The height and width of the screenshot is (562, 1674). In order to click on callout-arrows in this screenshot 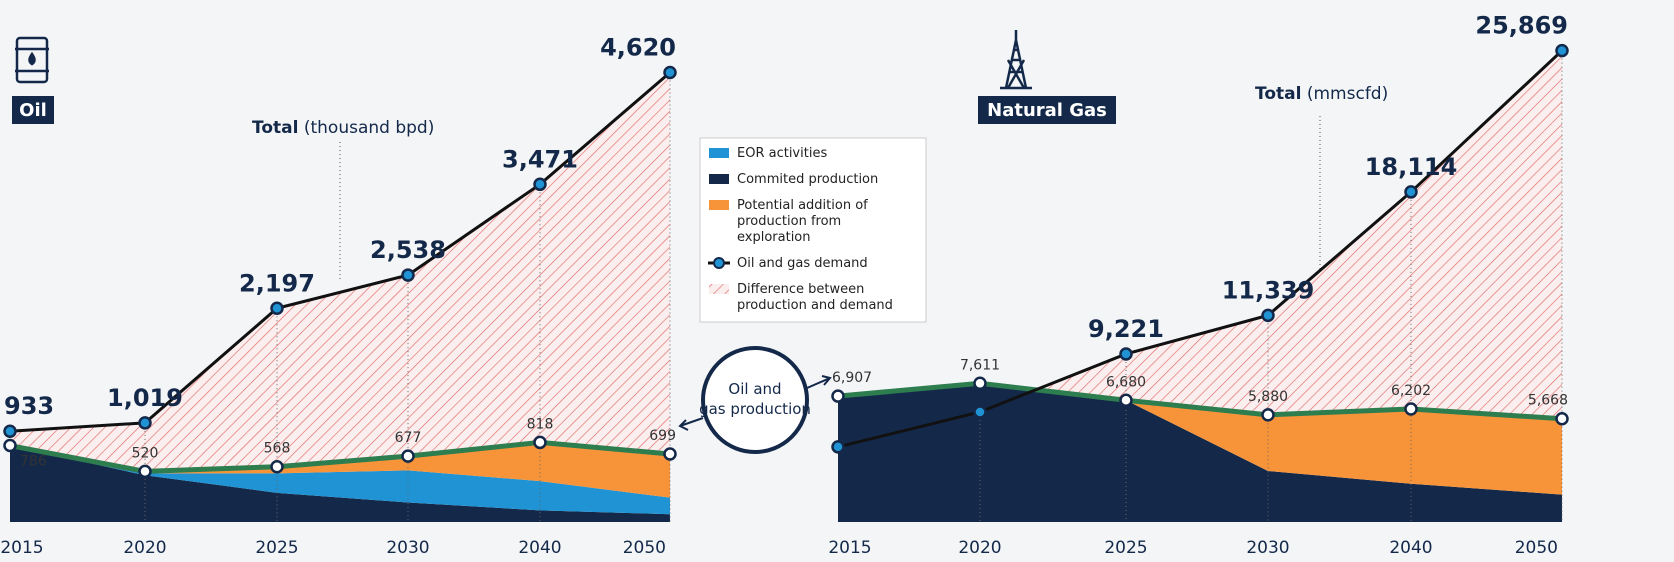, I will do `click(755, 403)`.